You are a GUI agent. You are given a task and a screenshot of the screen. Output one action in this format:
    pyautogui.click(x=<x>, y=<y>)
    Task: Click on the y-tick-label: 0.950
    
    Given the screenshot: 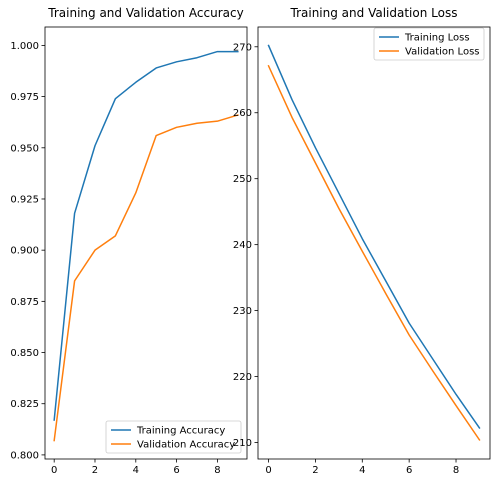 What is the action you would take?
    pyautogui.click(x=24, y=148)
    